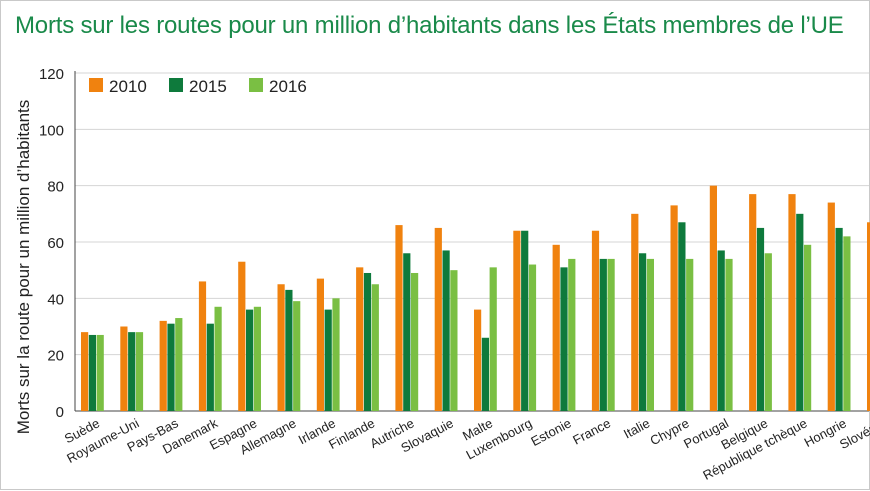 The height and width of the screenshot is (491, 870). Describe the element at coordinates (591, 431) in the screenshot. I see `x-tick-label: France` at that location.